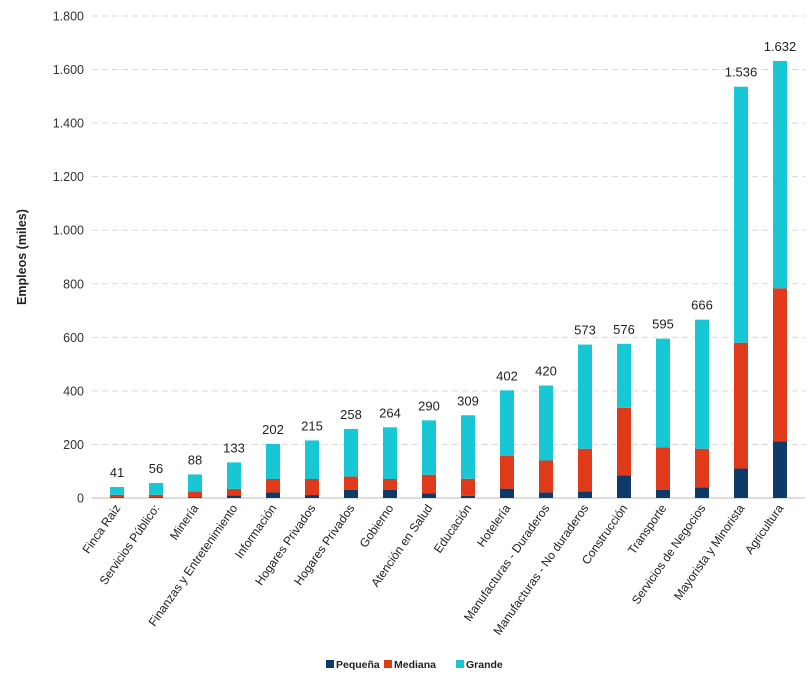  What do you see at coordinates (494, 525) in the screenshot?
I see `x-tick-label: Hotelería` at bounding box center [494, 525].